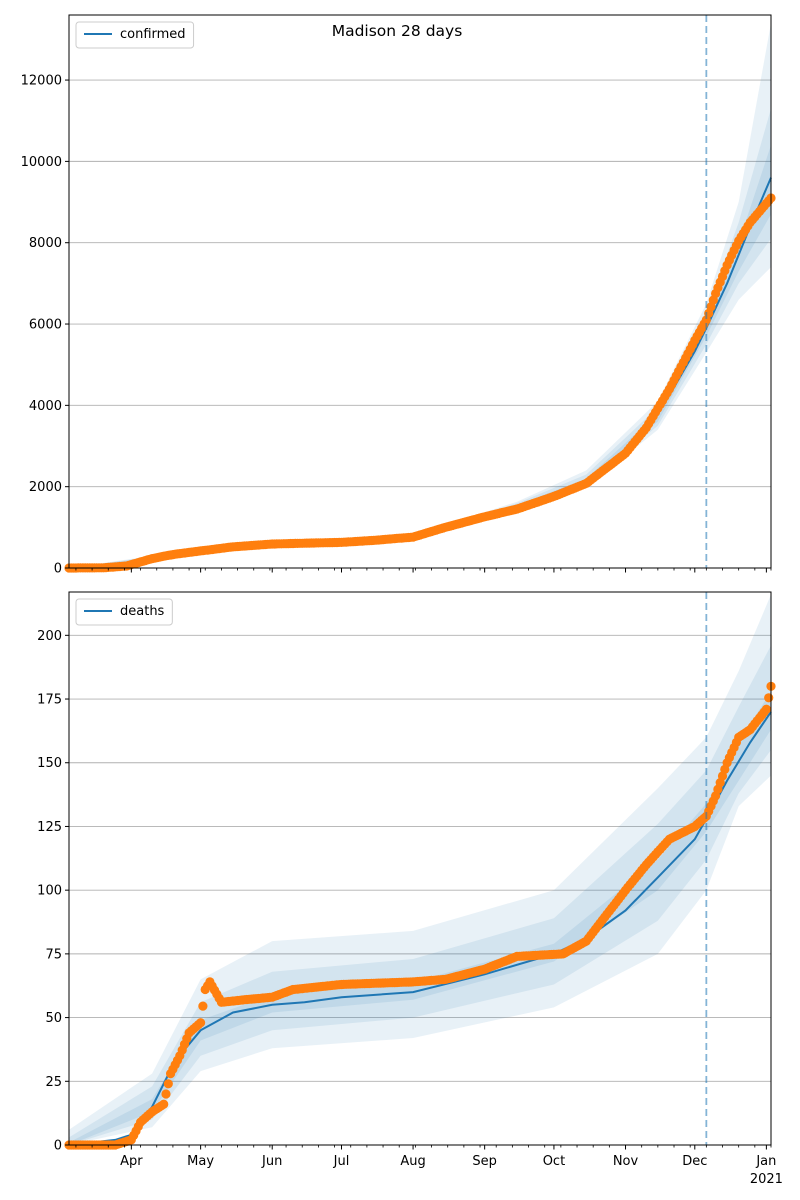 The height and width of the screenshot is (1200, 800). What do you see at coordinates (423, 570) in the screenshot?
I see `confirmed-x-axis` at bounding box center [423, 570].